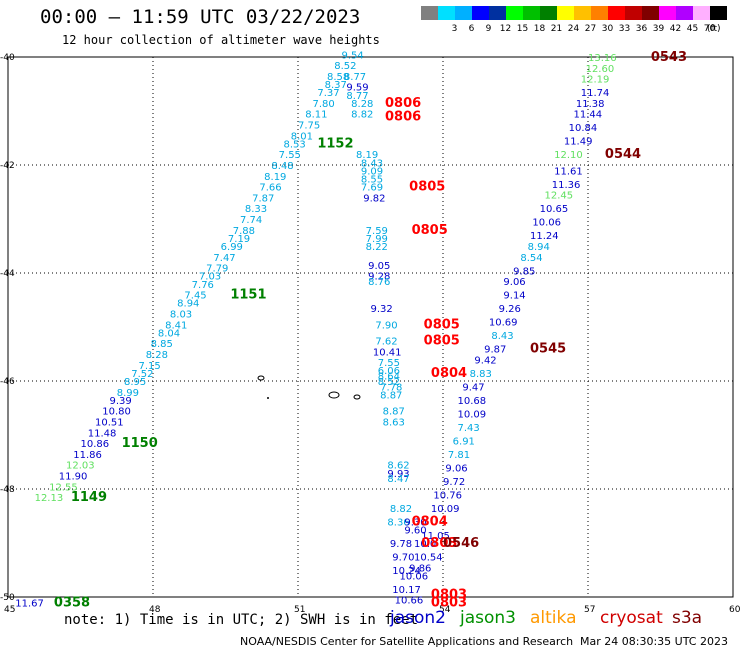  What do you see at coordinates (210, 277) in the screenshot?
I see `wave-height-label: 7.03` at bounding box center [210, 277].